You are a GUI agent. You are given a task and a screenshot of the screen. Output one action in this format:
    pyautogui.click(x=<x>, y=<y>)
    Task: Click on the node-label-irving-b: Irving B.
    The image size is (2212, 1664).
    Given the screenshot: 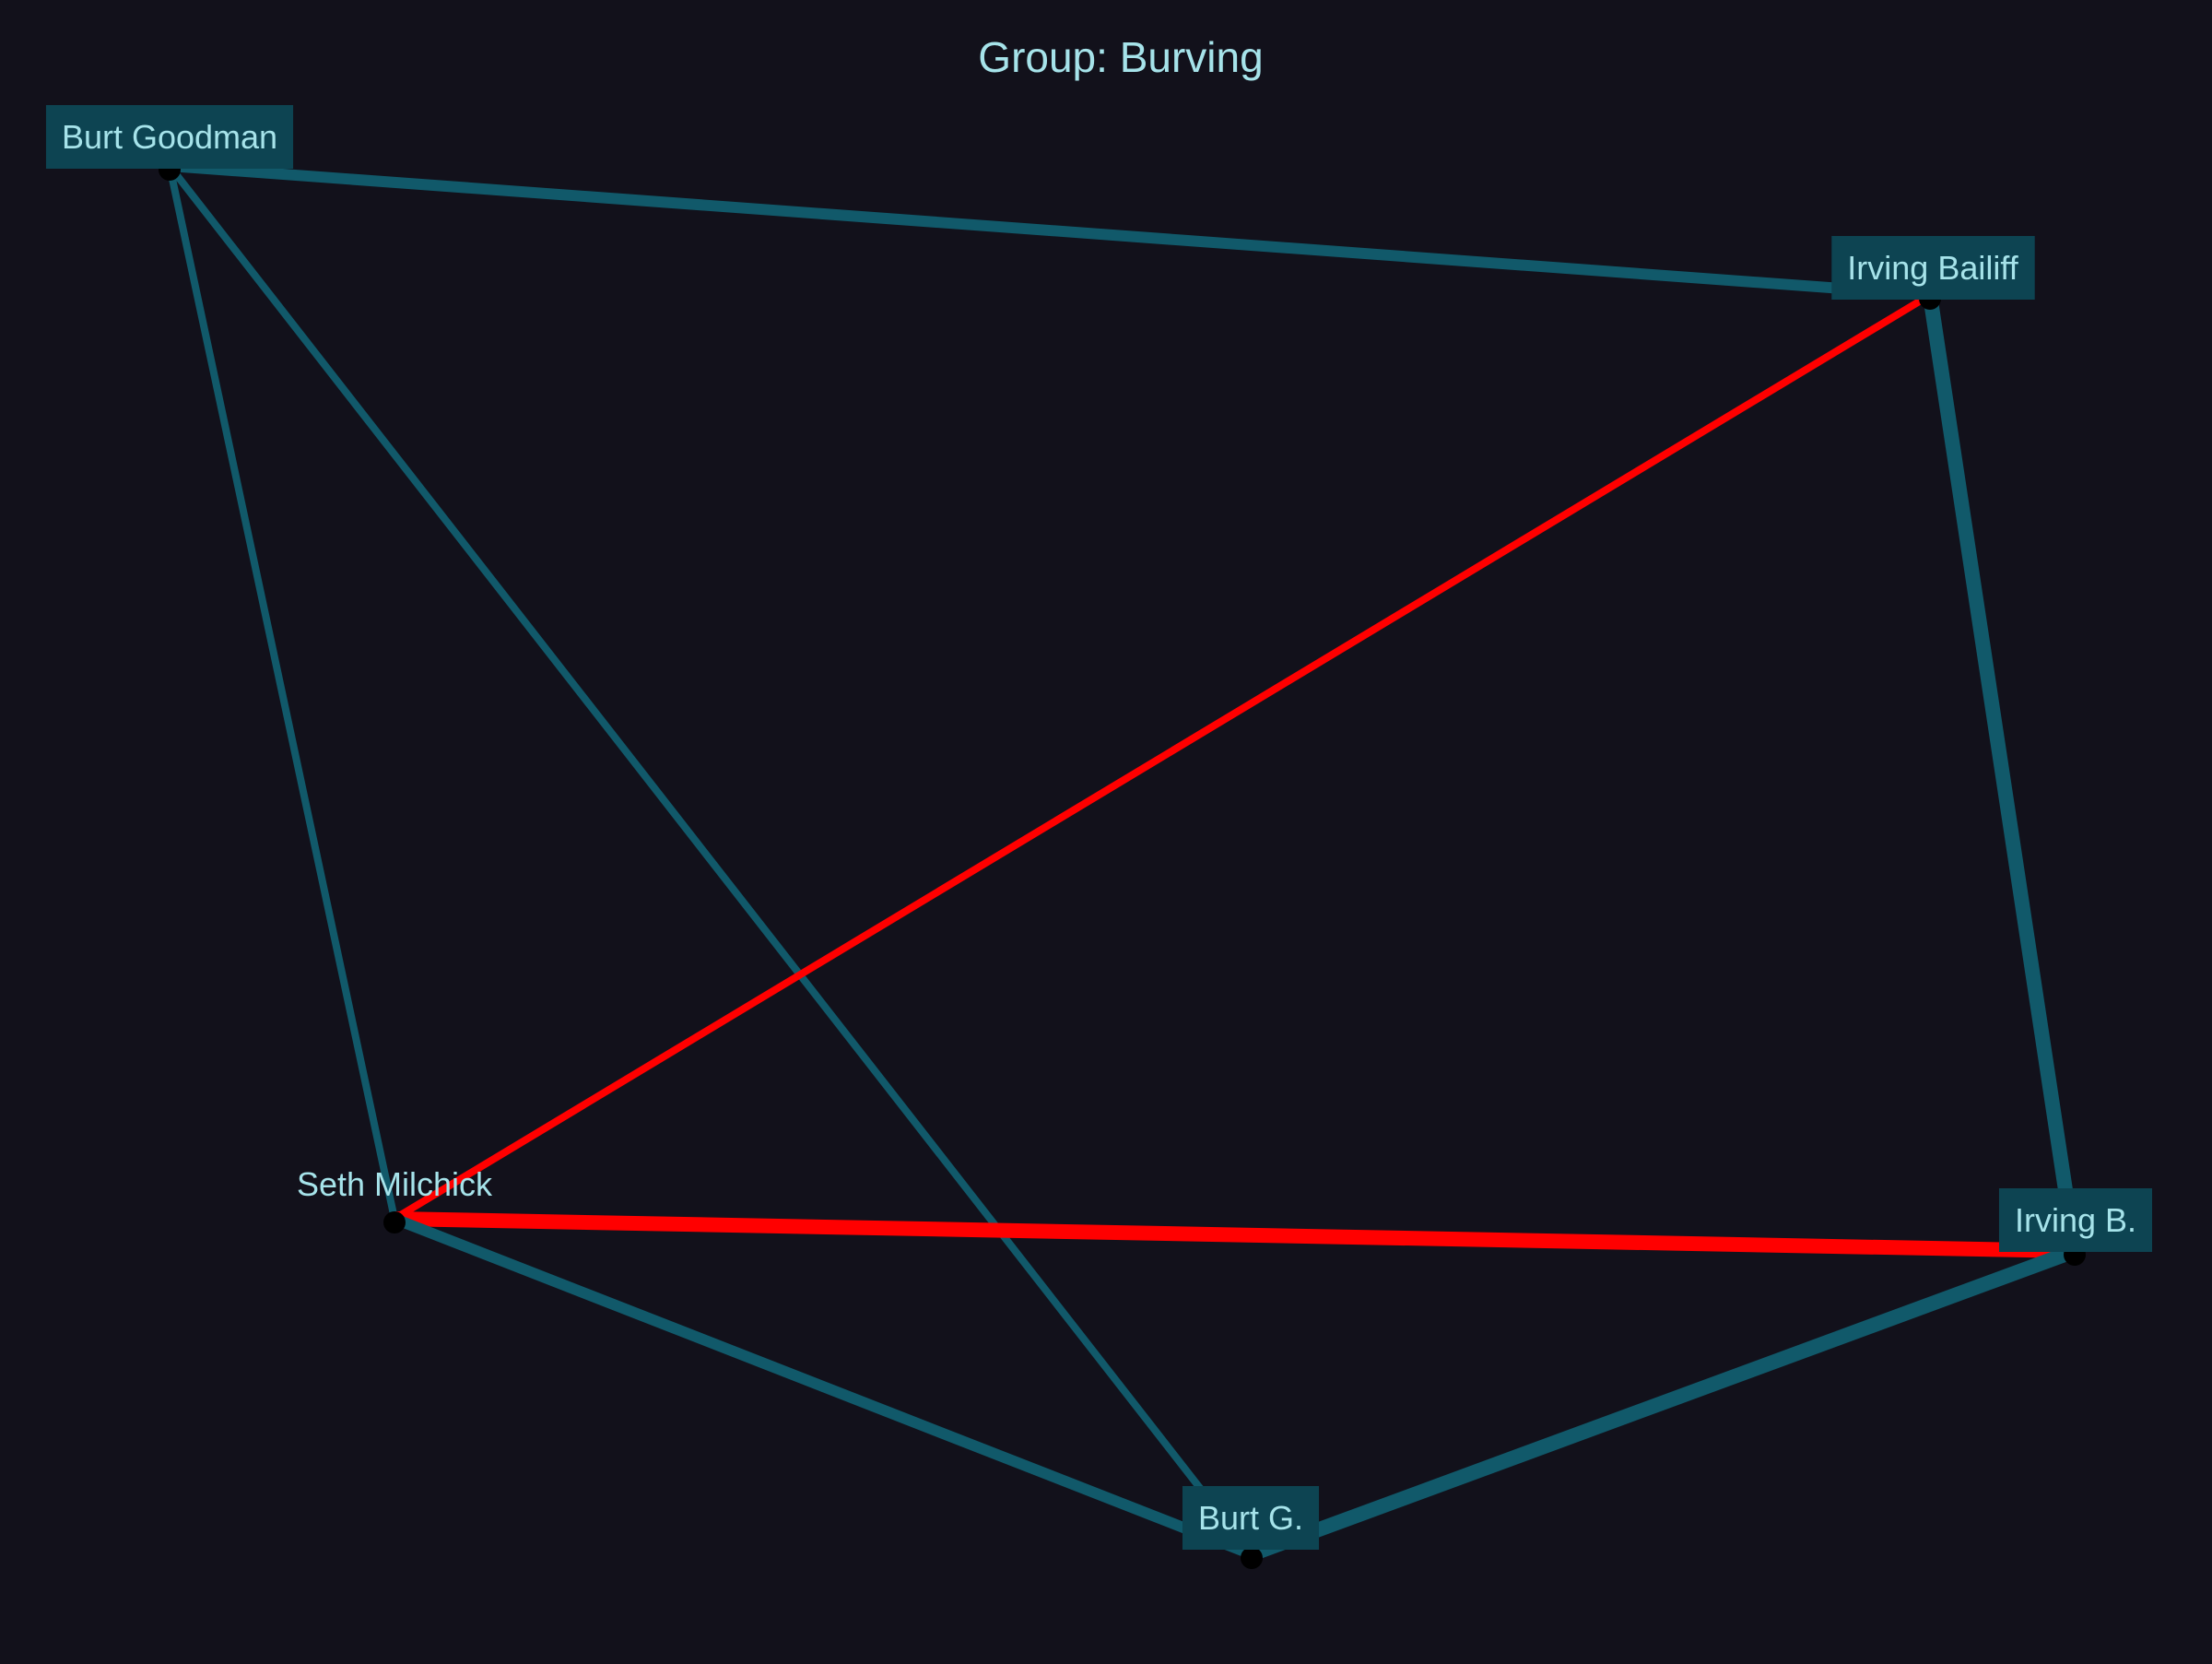 What is the action you would take?
    pyautogui.click(x=2075, y=1220)
    